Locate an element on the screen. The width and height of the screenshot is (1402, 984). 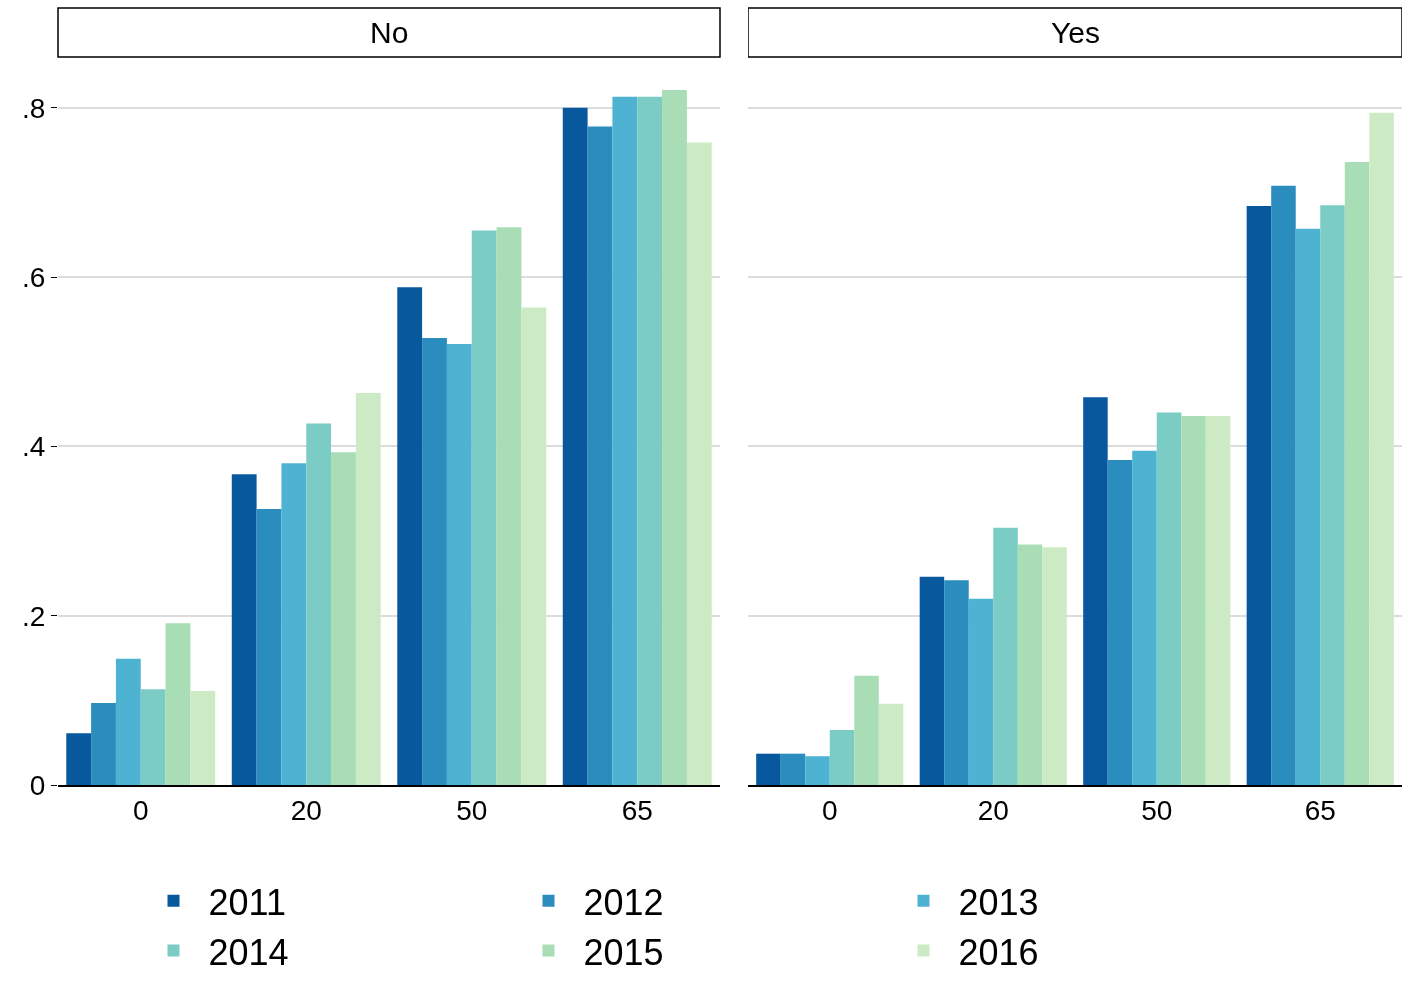
y-tick-label: .6 is located at coordinates (34, 277).